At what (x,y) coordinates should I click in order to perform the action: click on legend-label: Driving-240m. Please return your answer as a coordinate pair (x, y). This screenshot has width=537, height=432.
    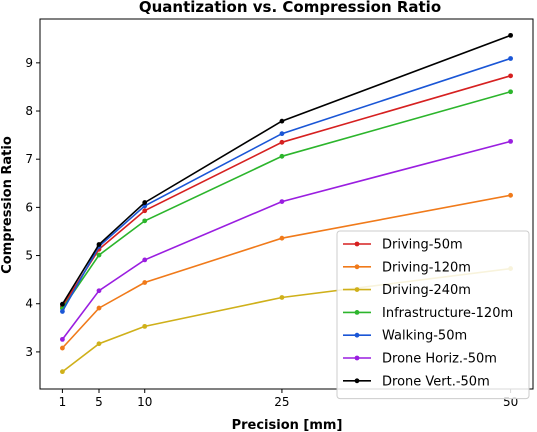
    Looking at the image, I should click on (426, 290).